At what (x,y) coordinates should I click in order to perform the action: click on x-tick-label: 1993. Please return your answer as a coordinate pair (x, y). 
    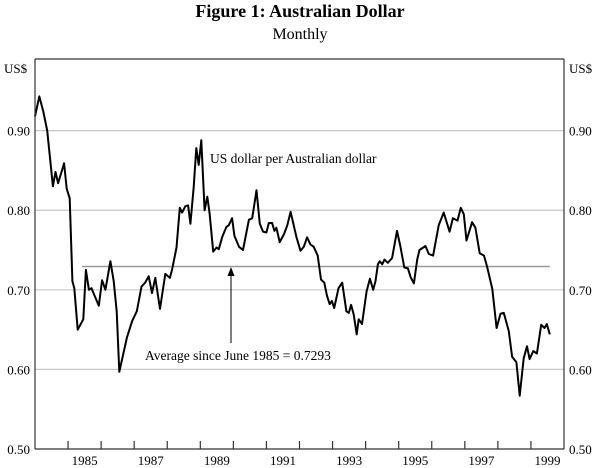
    Looking at the image, I should click on (349, 460).